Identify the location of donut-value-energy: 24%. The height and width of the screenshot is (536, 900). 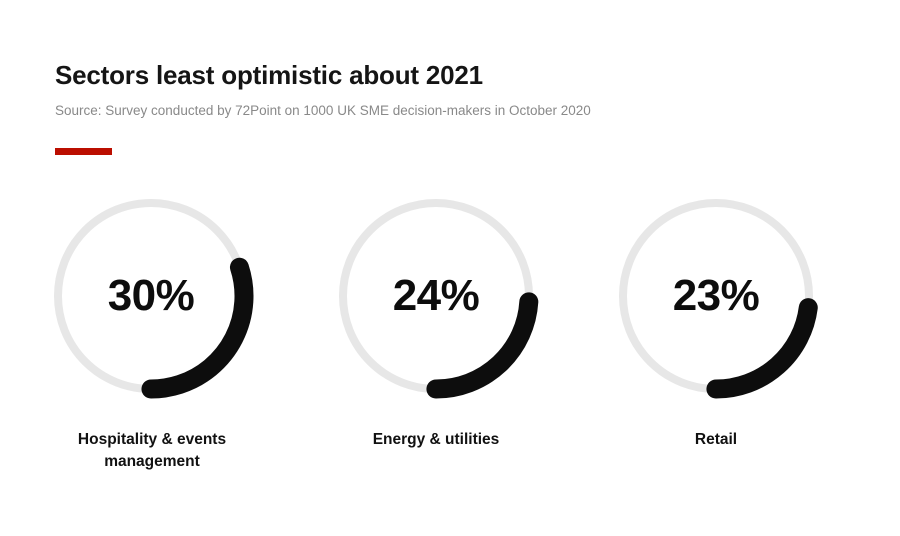
(436, 295).